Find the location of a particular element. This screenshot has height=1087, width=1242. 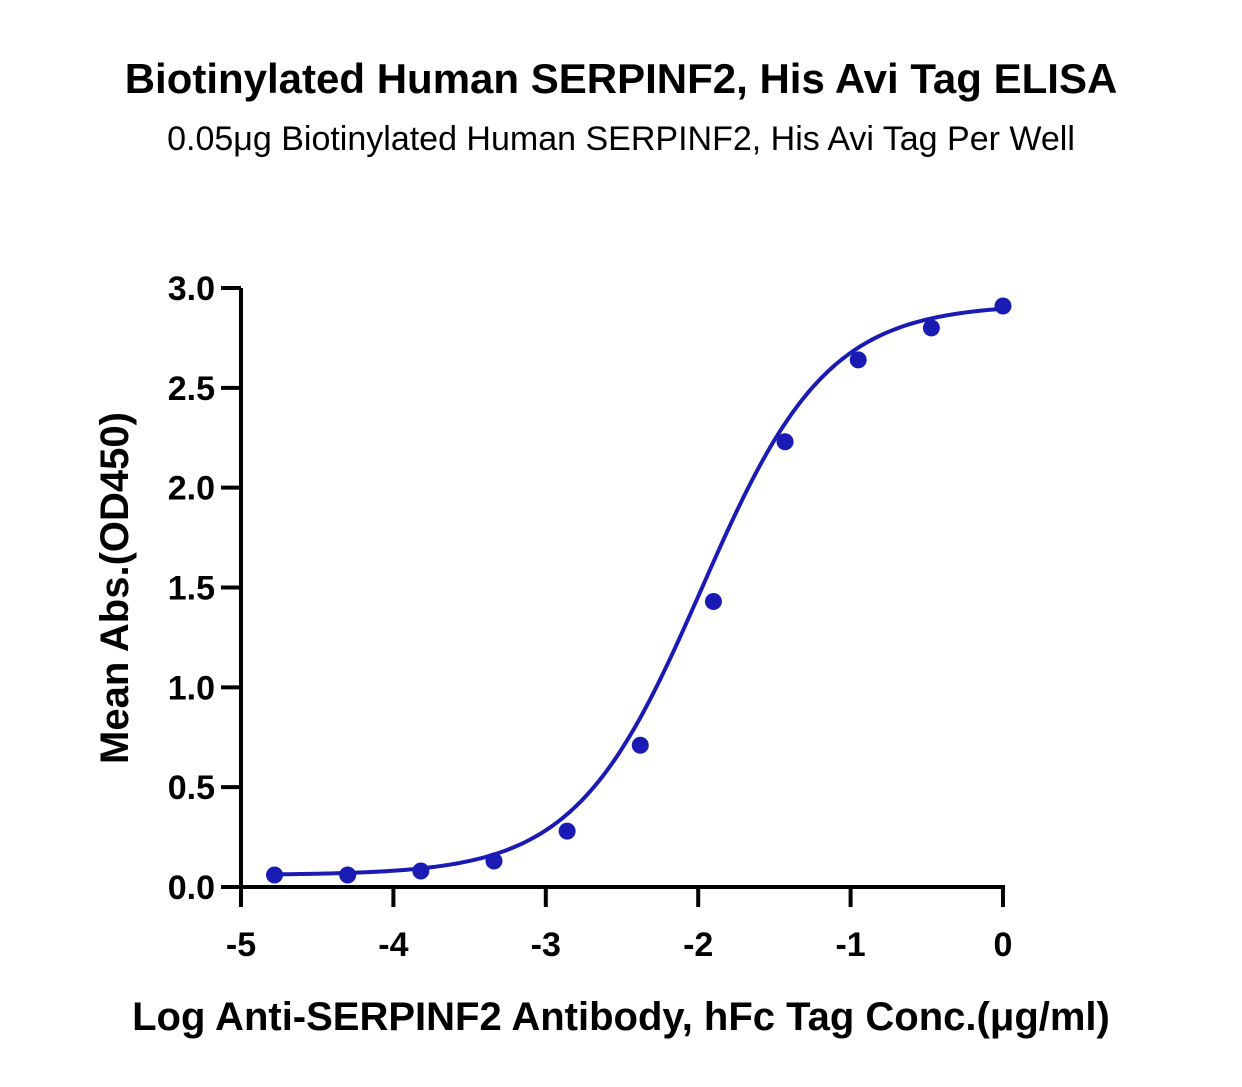

x-tick-label: -3 is located at coordinates (546, 945).